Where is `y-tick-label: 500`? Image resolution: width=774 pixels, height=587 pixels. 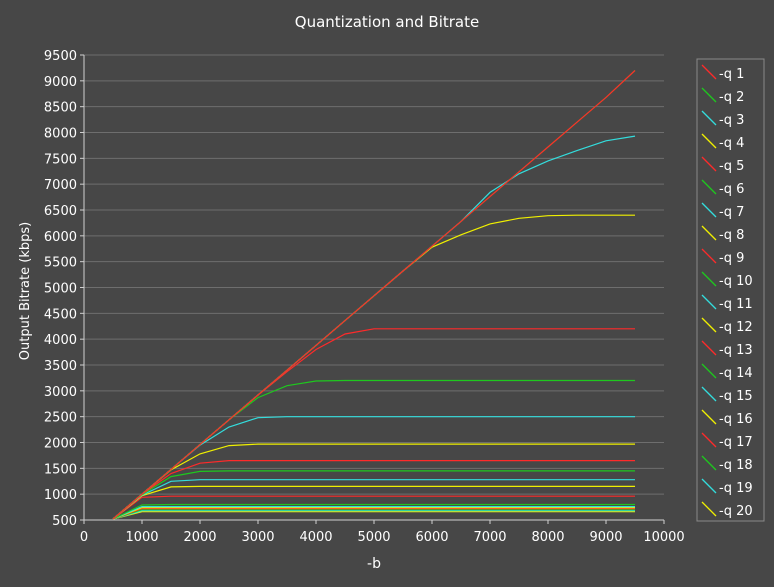 y-tick-label: 500 is located at coordinates (64, 521).